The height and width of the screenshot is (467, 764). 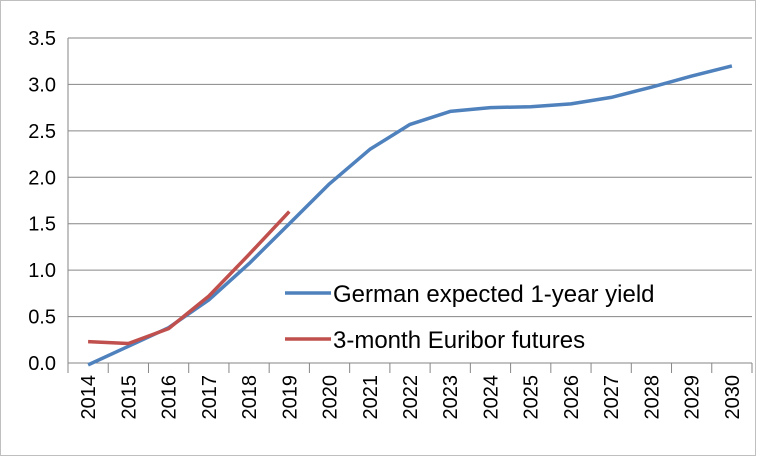 What do you see at coordinates (612, 397) in the screenshot?
I see `x-tick-label: 2027` at bounding box center [612, 397].